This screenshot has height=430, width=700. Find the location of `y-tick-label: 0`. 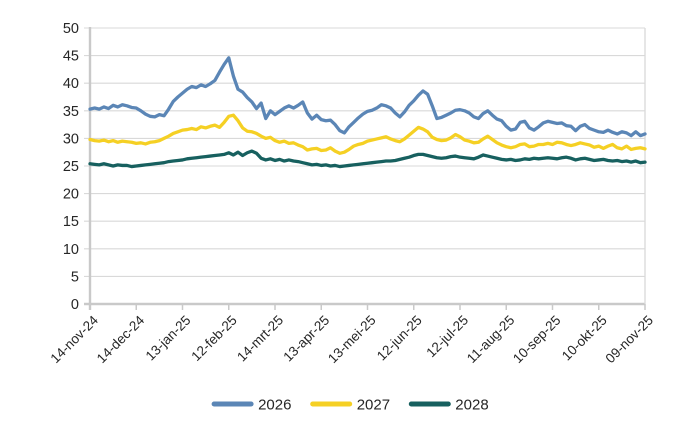

y-tick-label: 0 is located at coordinates (75, 305).